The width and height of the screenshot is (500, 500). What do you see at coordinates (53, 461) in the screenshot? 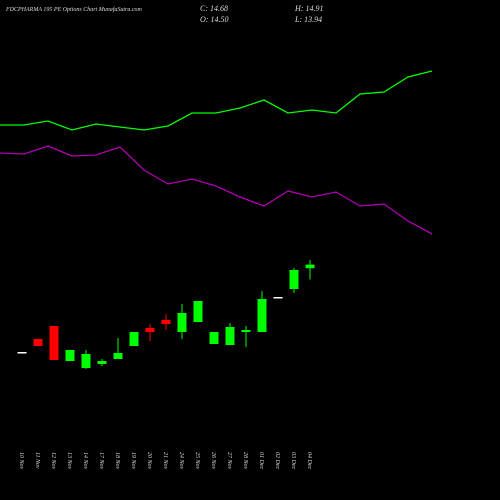
I see `x-tick-label: 12 Nov` at bounding box center [53, 461].